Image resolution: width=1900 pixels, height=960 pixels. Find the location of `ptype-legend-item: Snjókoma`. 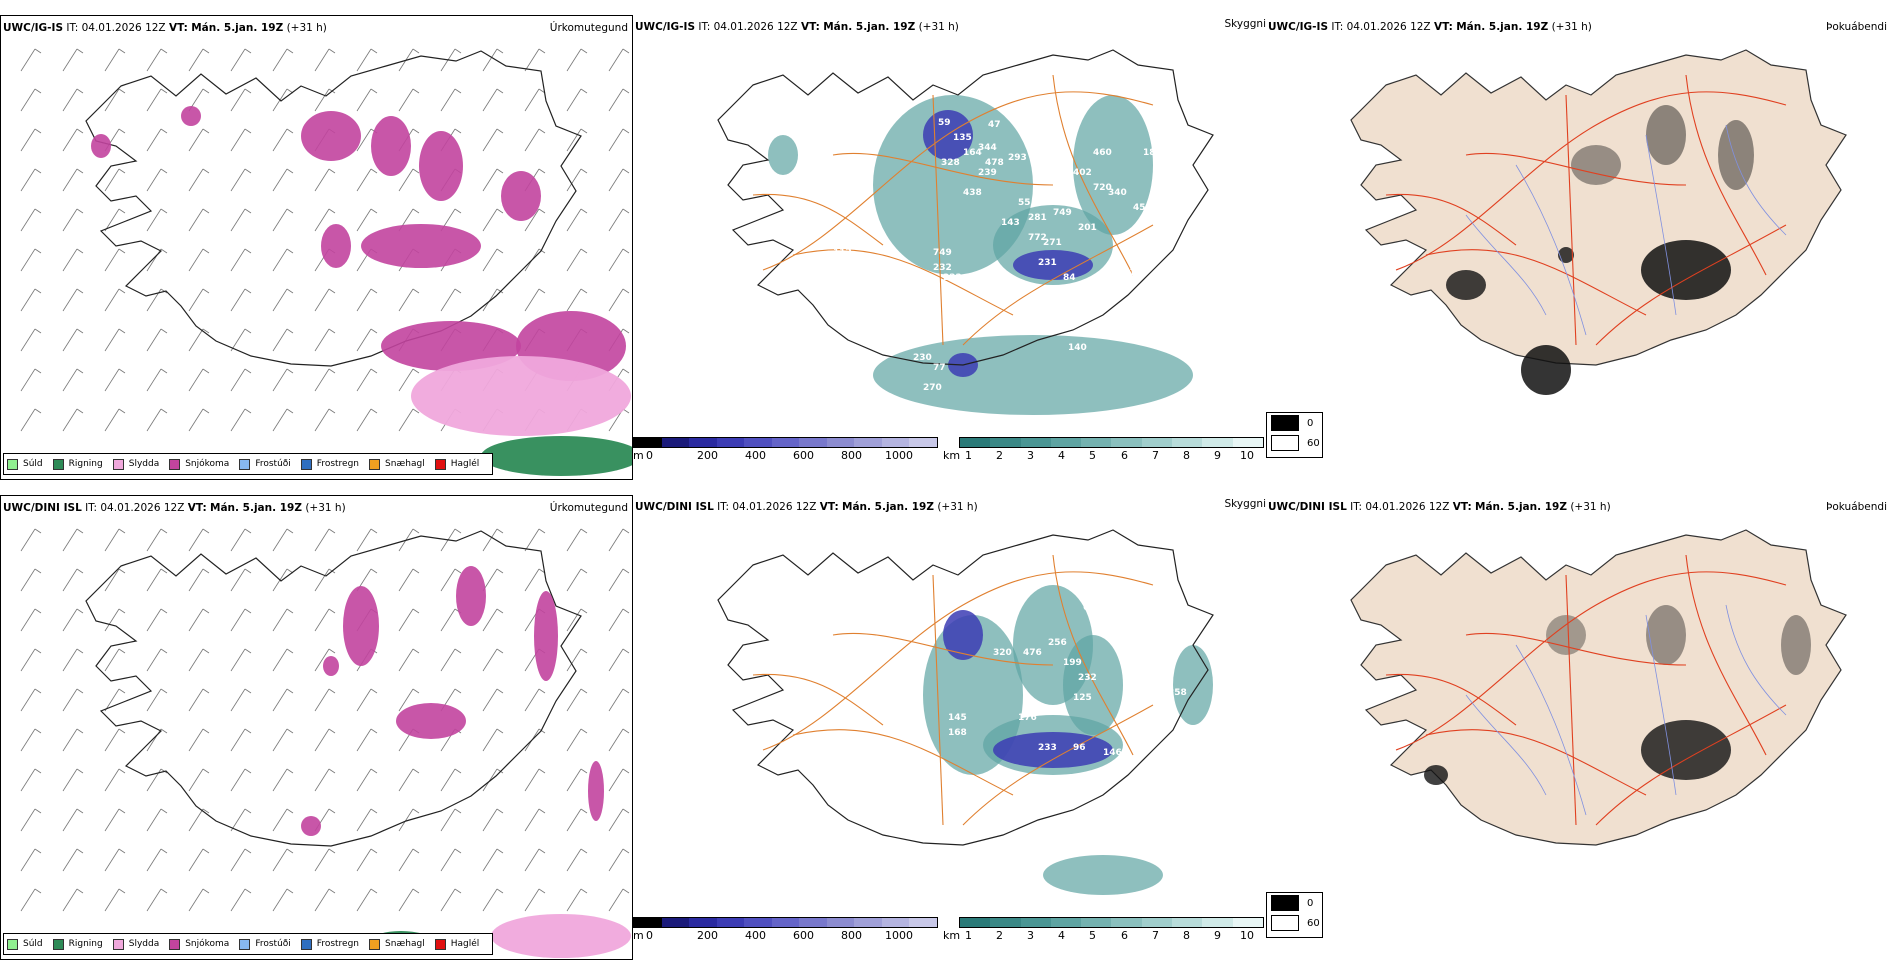

ptype-legend-item: Snjókoma is located at coordinates (199, 944).